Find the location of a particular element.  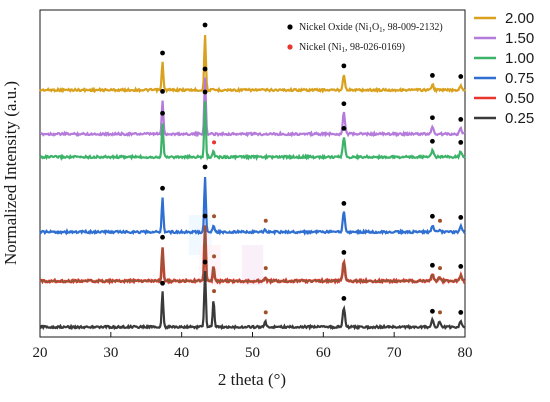

series-line-2.00 is located at coordinates (252, 64).